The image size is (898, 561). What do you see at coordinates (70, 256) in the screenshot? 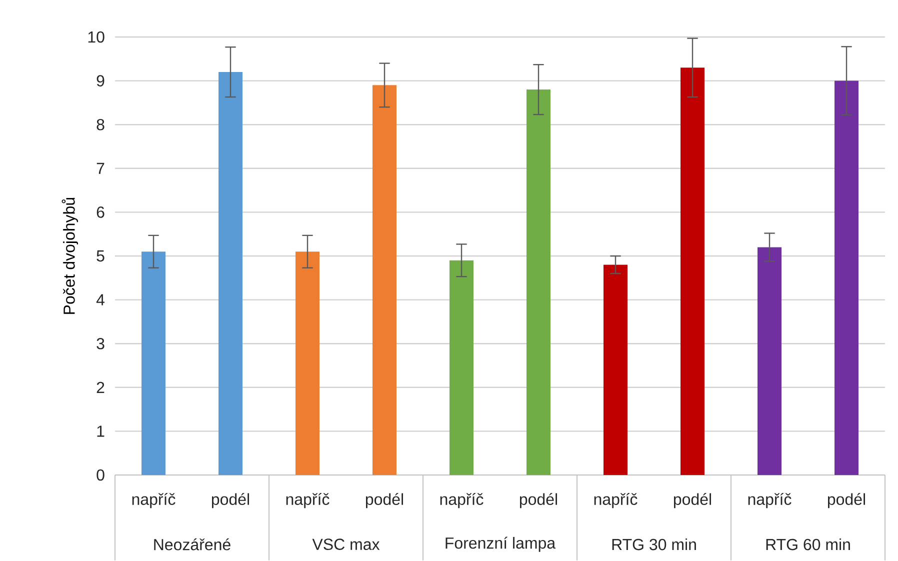
I see `y-axis-title: Počet dvojohybů` at bounding box center [70, 256].